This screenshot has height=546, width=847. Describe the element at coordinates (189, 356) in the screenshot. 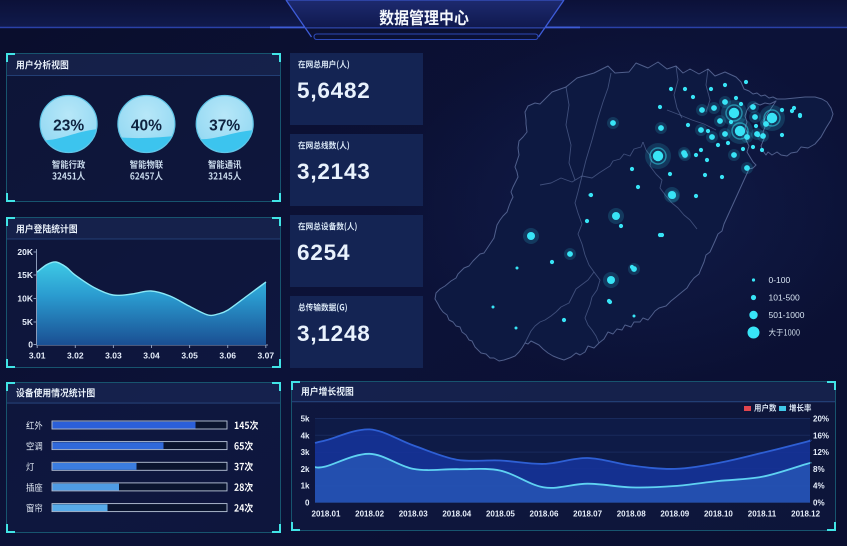

I see `svg-text: 3.05` at that location.